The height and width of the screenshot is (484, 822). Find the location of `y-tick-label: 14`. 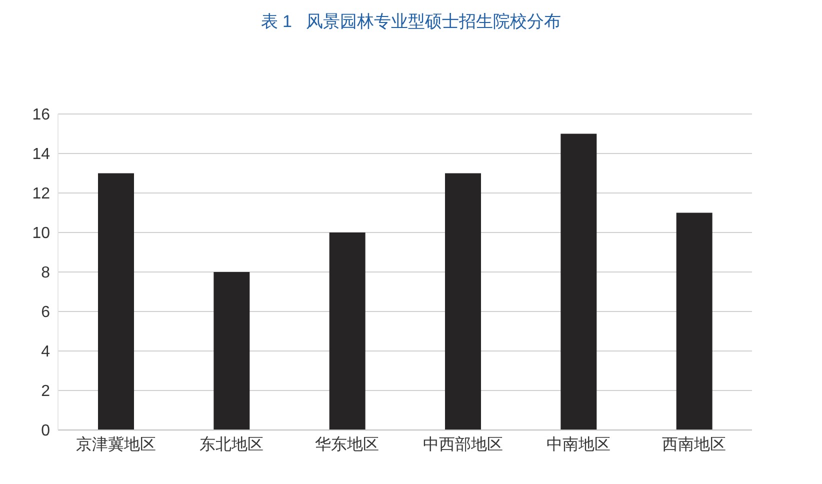

y-tick-label: 14 is located at coordinates (41, 155).